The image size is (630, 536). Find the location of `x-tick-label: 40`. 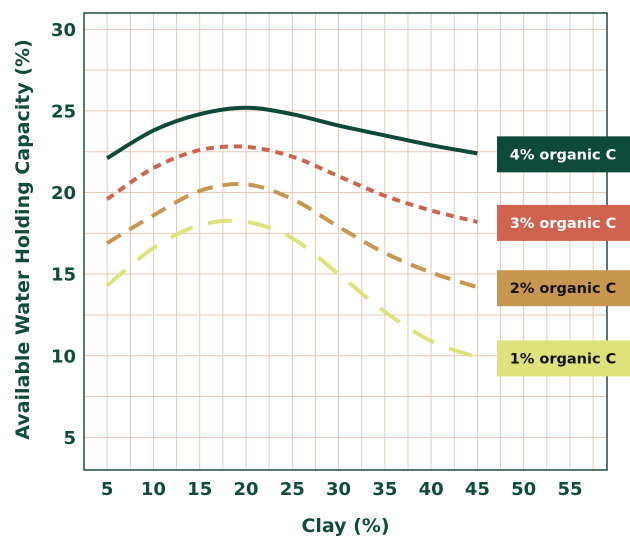

x-tick-label: 40 is located at coordinates (431, 489).